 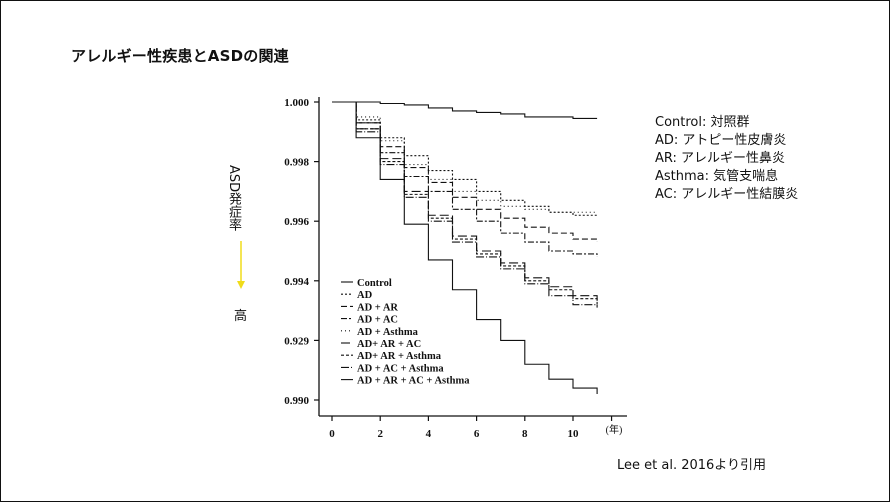 What do you see at coordinates (365, 295) in the screenshot?
I see `legend-label: AD` at bounding box center [365, 295].